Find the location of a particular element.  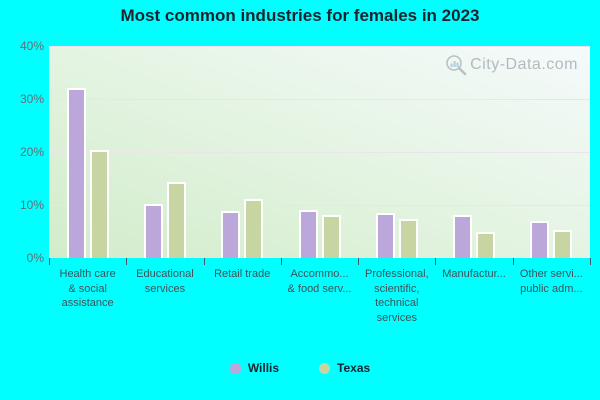

watermark: City-Data.com is located at coordinates (511, 65).